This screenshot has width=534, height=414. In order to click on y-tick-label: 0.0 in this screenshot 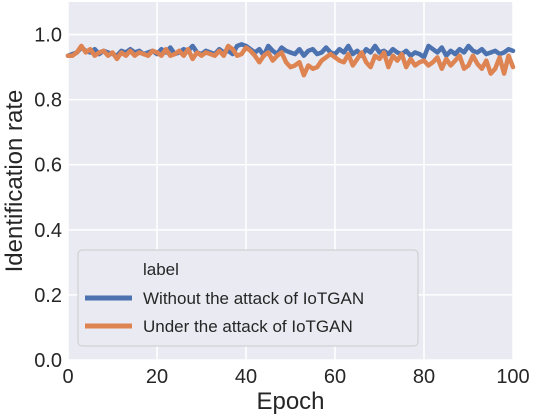, I will do `click(48, 361)`.